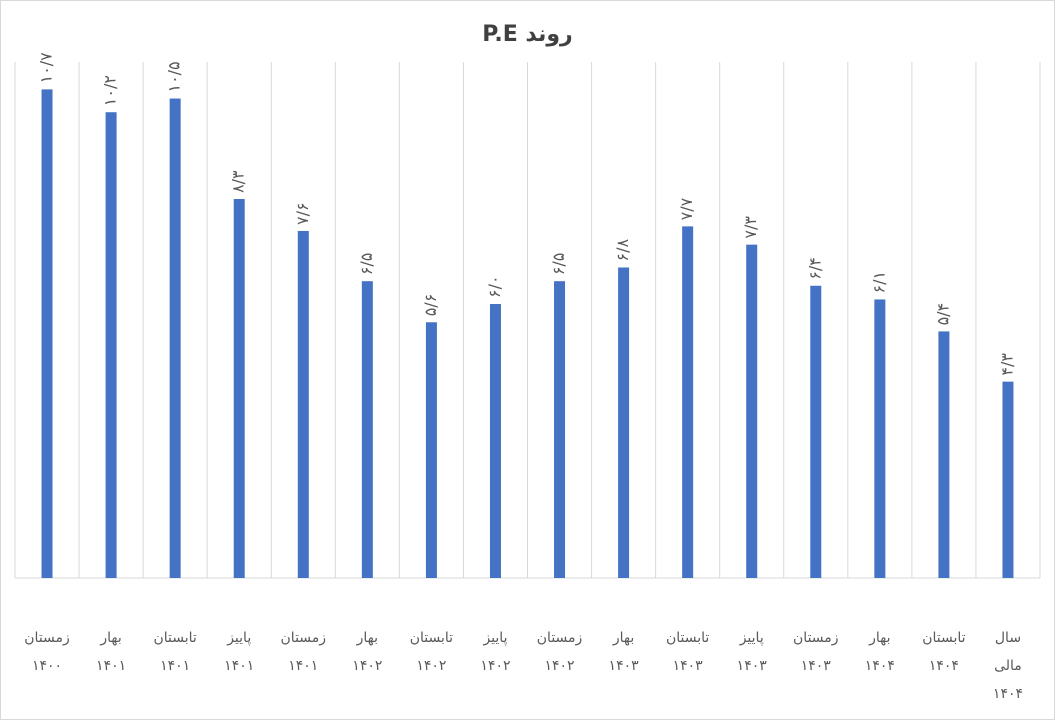 This screenshot has height=720, width=1055. I want to click on category-label: پاییز ۱۴۰۲, so click(495, 652).